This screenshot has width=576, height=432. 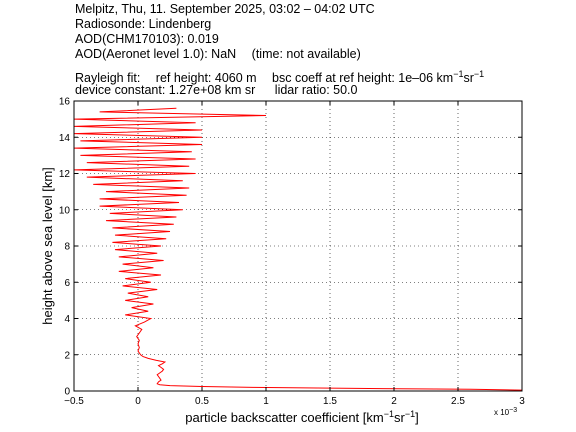 What do you see at coordinates (330, 401) in the screenshot?
I see `x-tick-label: 1.5` at bounding box center [330, 401].